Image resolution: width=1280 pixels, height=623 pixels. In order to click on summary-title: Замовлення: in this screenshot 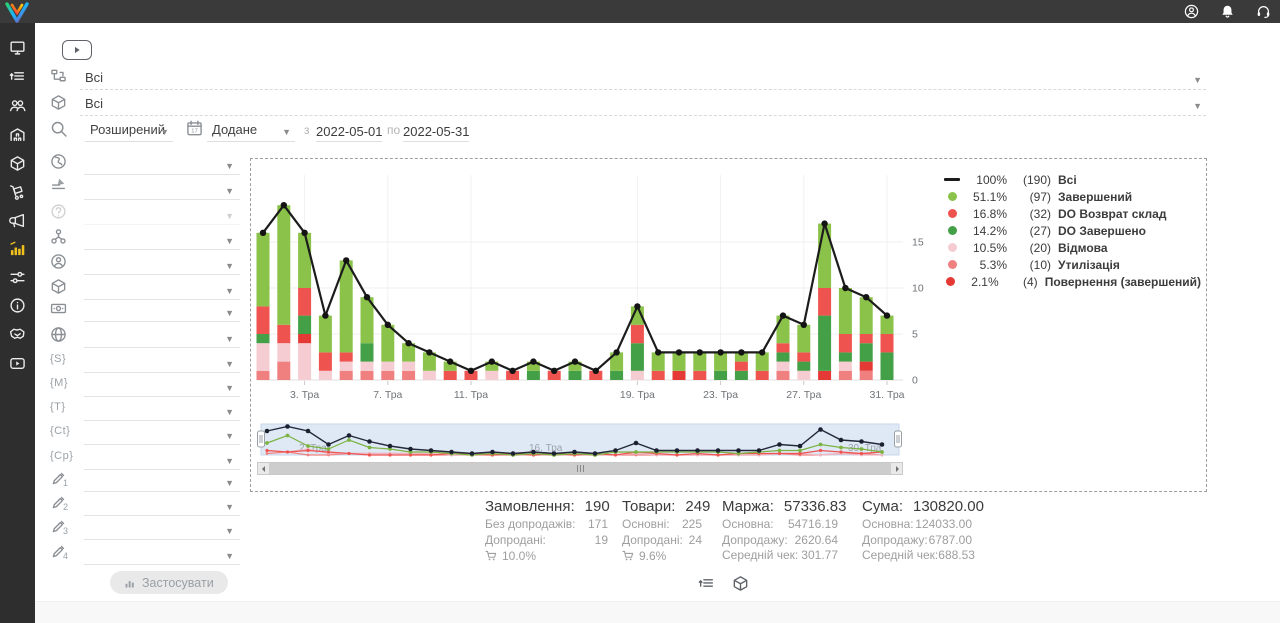, I will do `click(530, 506)`.